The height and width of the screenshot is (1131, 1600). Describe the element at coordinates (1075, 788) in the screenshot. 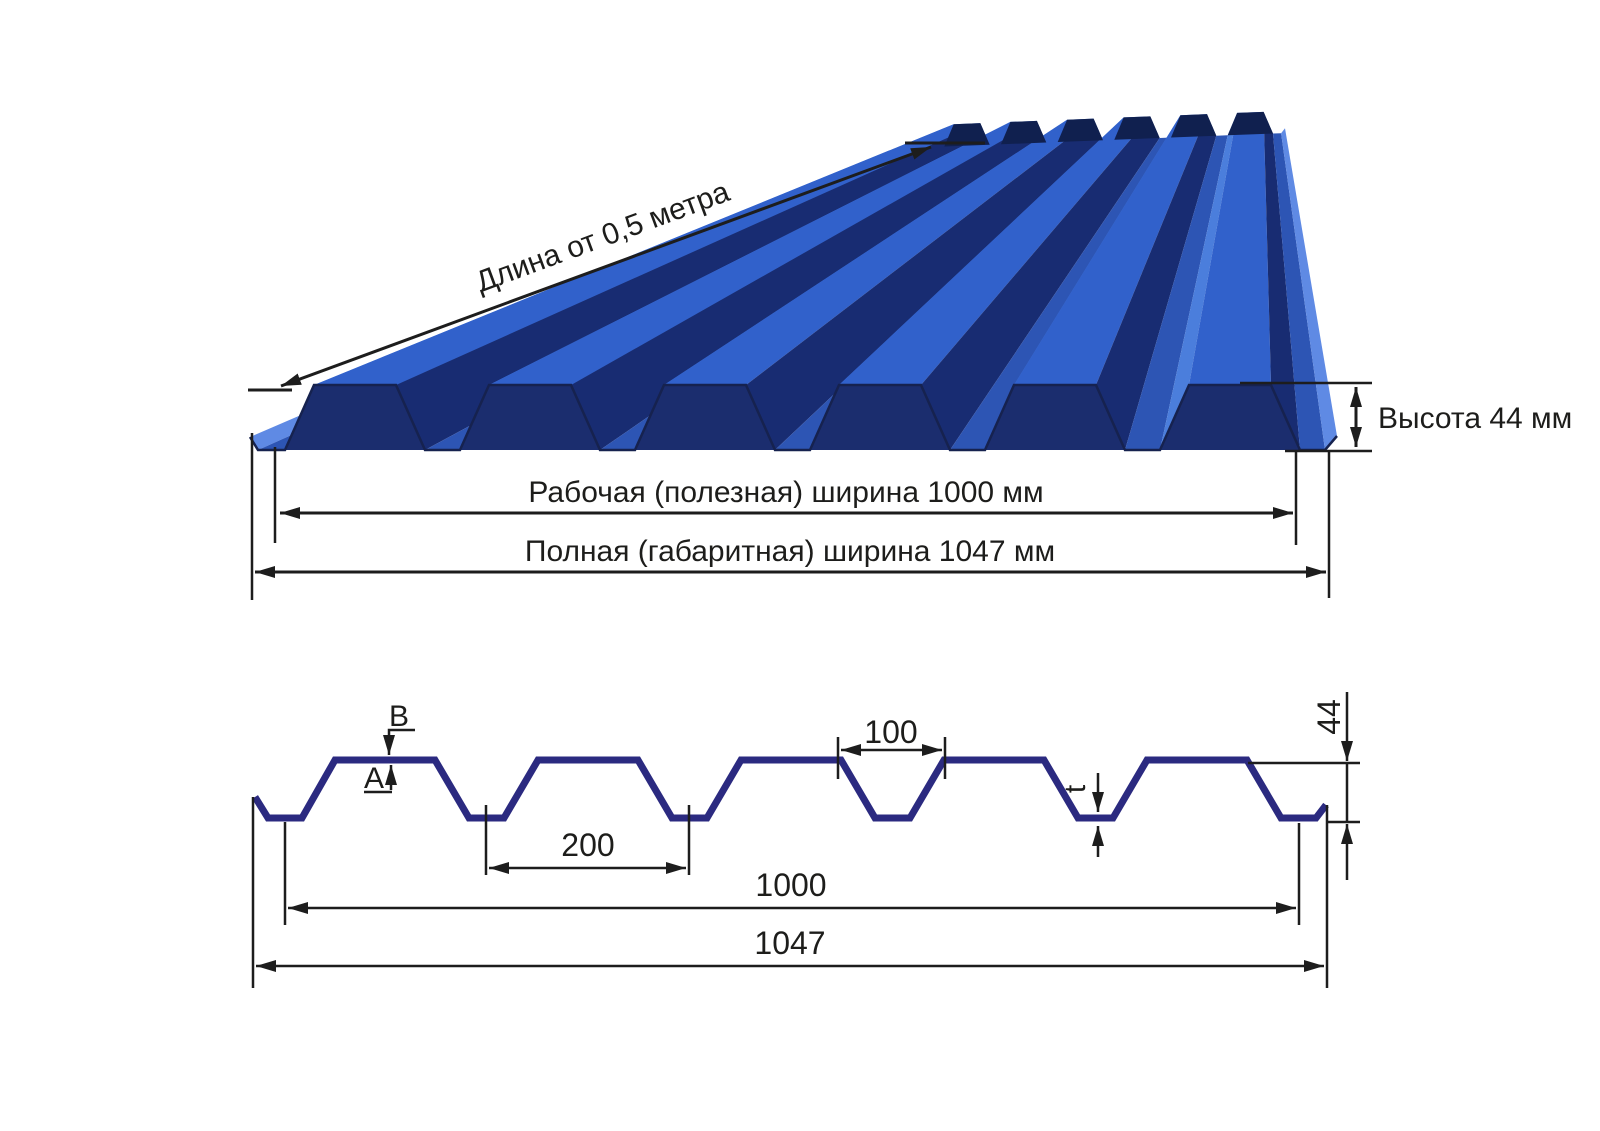

I see `label-t: t` at that location.